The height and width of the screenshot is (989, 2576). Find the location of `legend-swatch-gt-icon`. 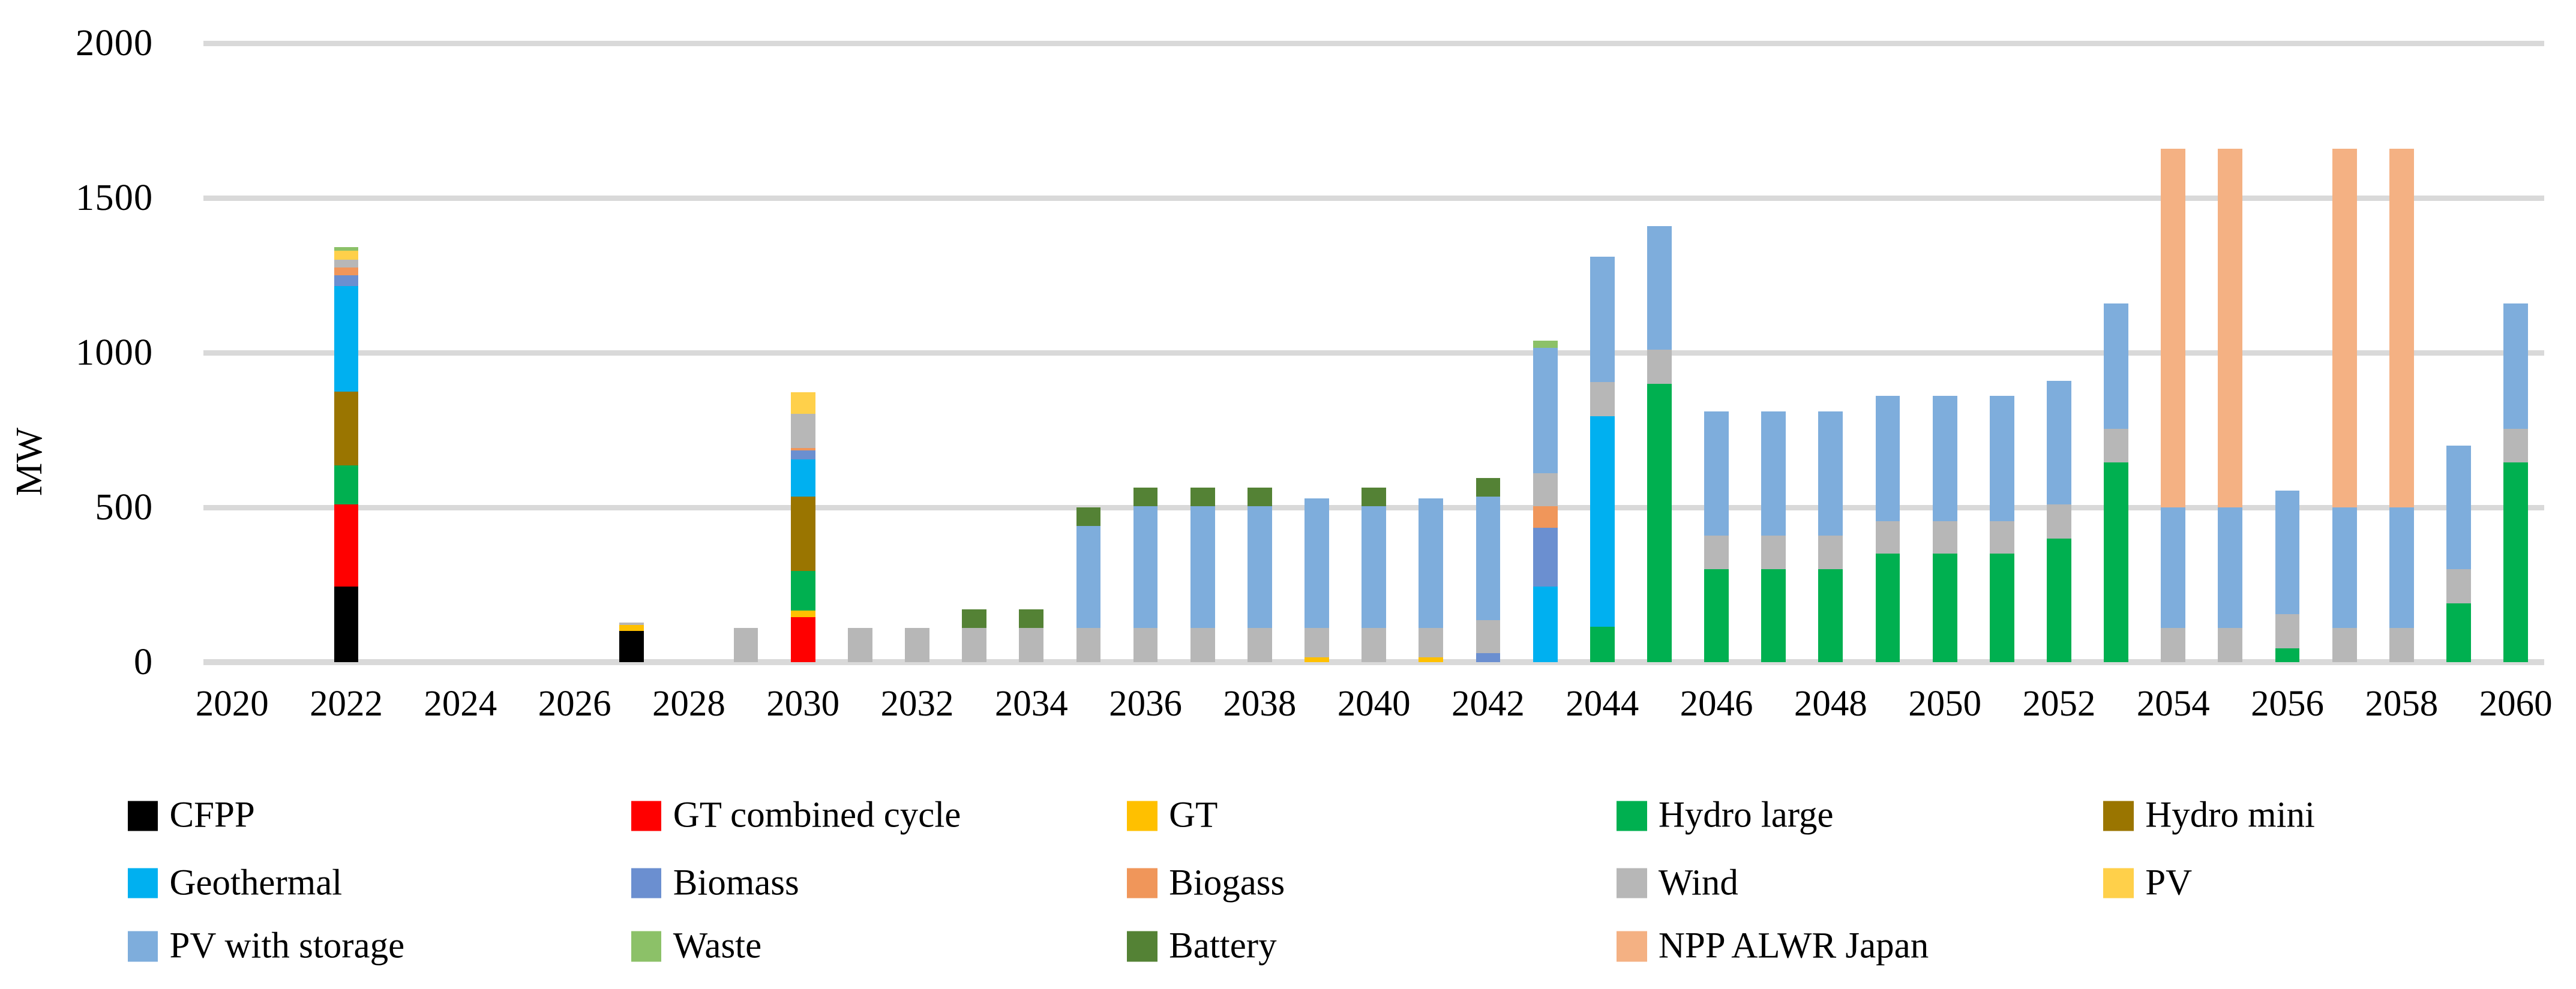

legend-swatch-gt-icon is located at coordinates (1142, 816).